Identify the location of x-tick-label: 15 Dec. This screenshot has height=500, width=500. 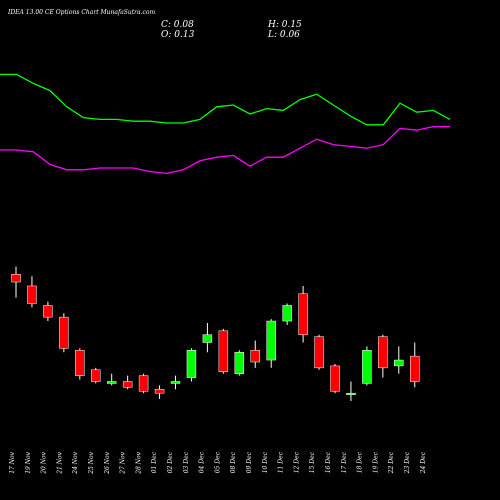
(312, 462).